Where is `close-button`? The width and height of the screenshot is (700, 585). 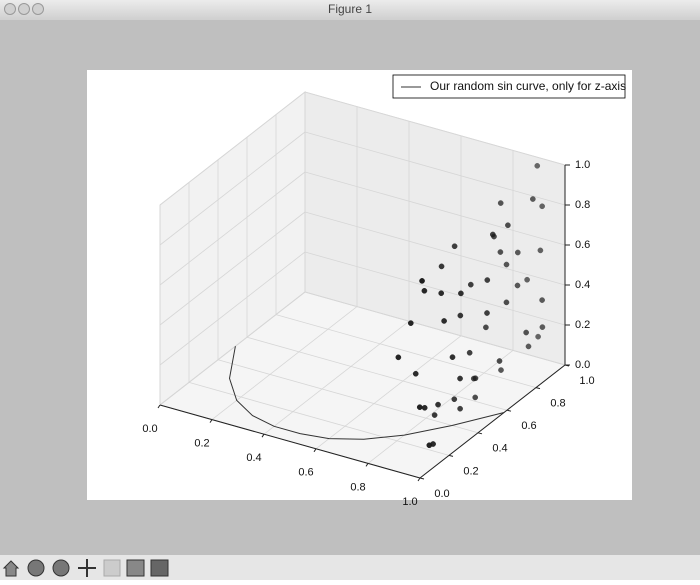
close-button is located at coordinates (10, 9).